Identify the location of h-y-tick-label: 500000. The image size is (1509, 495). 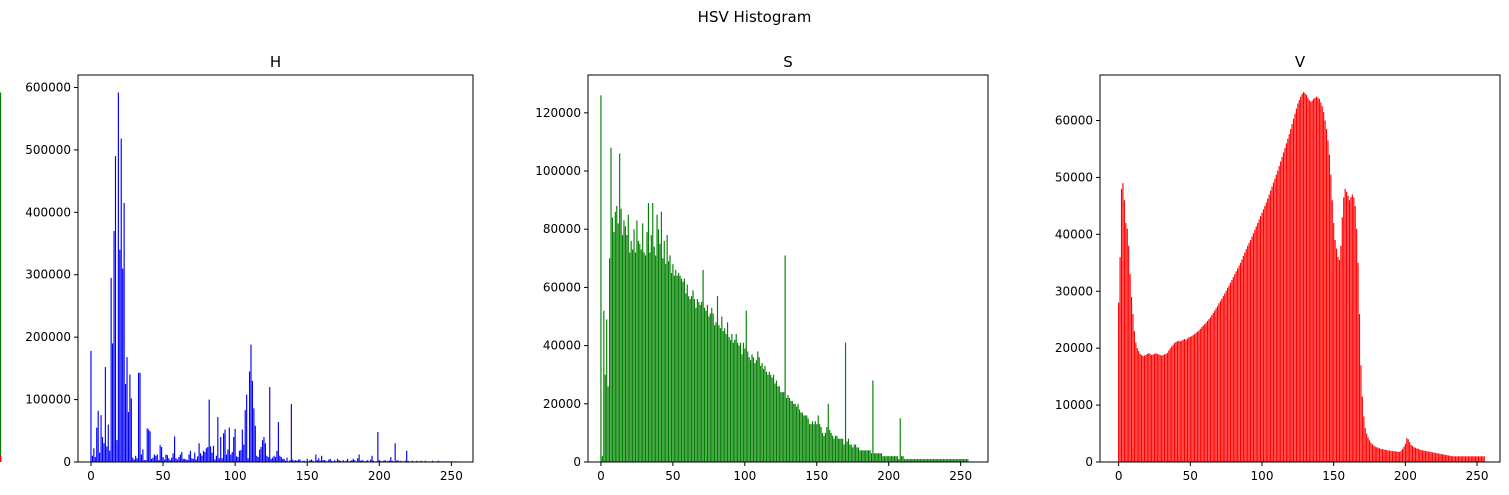
(48, 150).